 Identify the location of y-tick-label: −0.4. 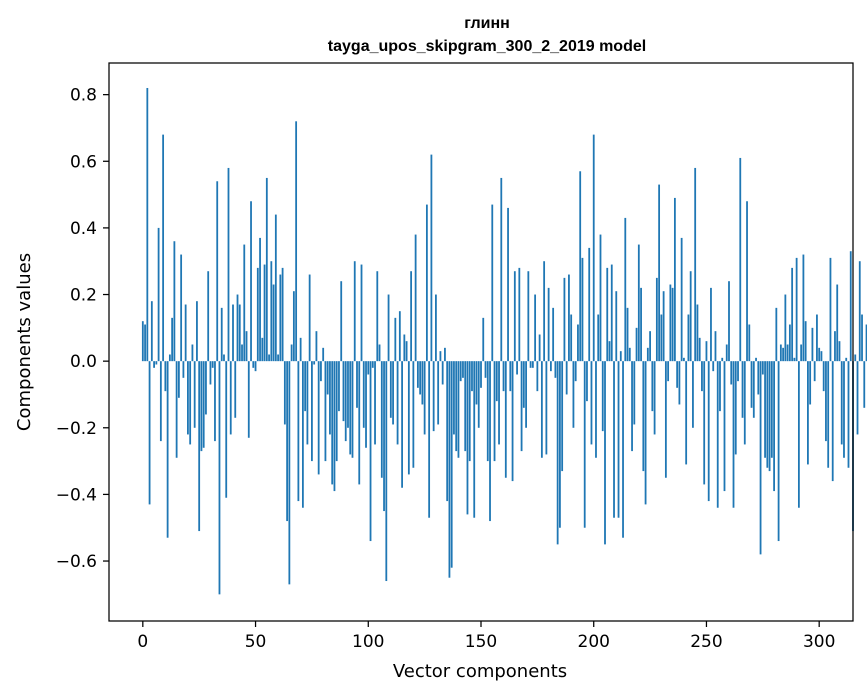
(76, 495).